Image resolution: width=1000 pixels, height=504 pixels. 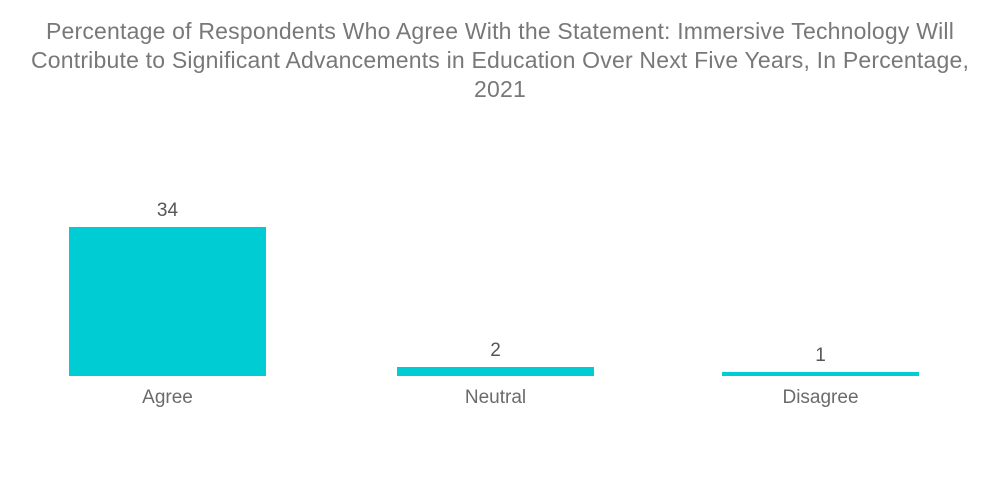 I want to click on bar-area-agree: 34, so click(x=167, y=188).